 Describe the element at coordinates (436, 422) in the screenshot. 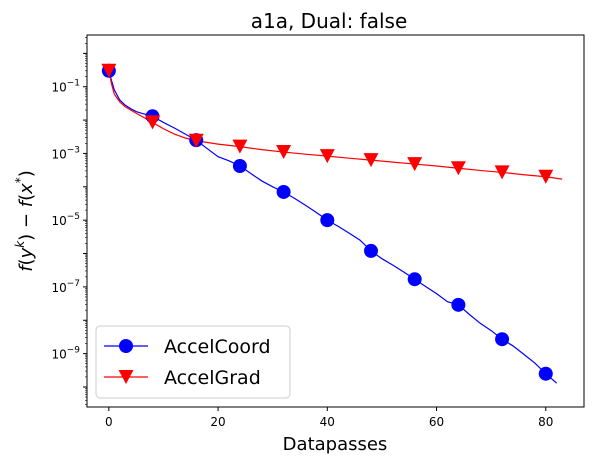

I see `x-tick-label: 60` at that location.